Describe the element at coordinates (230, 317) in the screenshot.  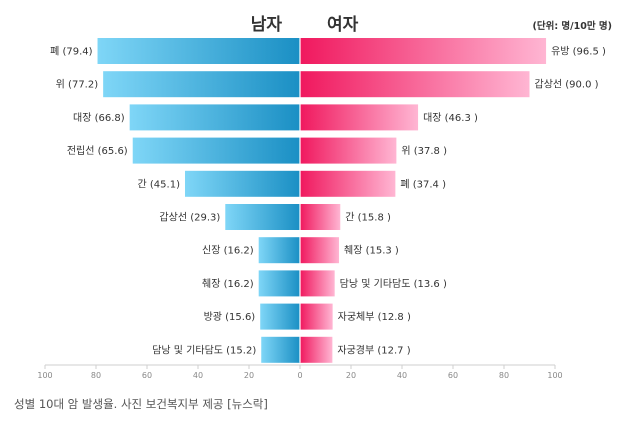
I see `male-bar-label: 방광 (15.6)` at that location.